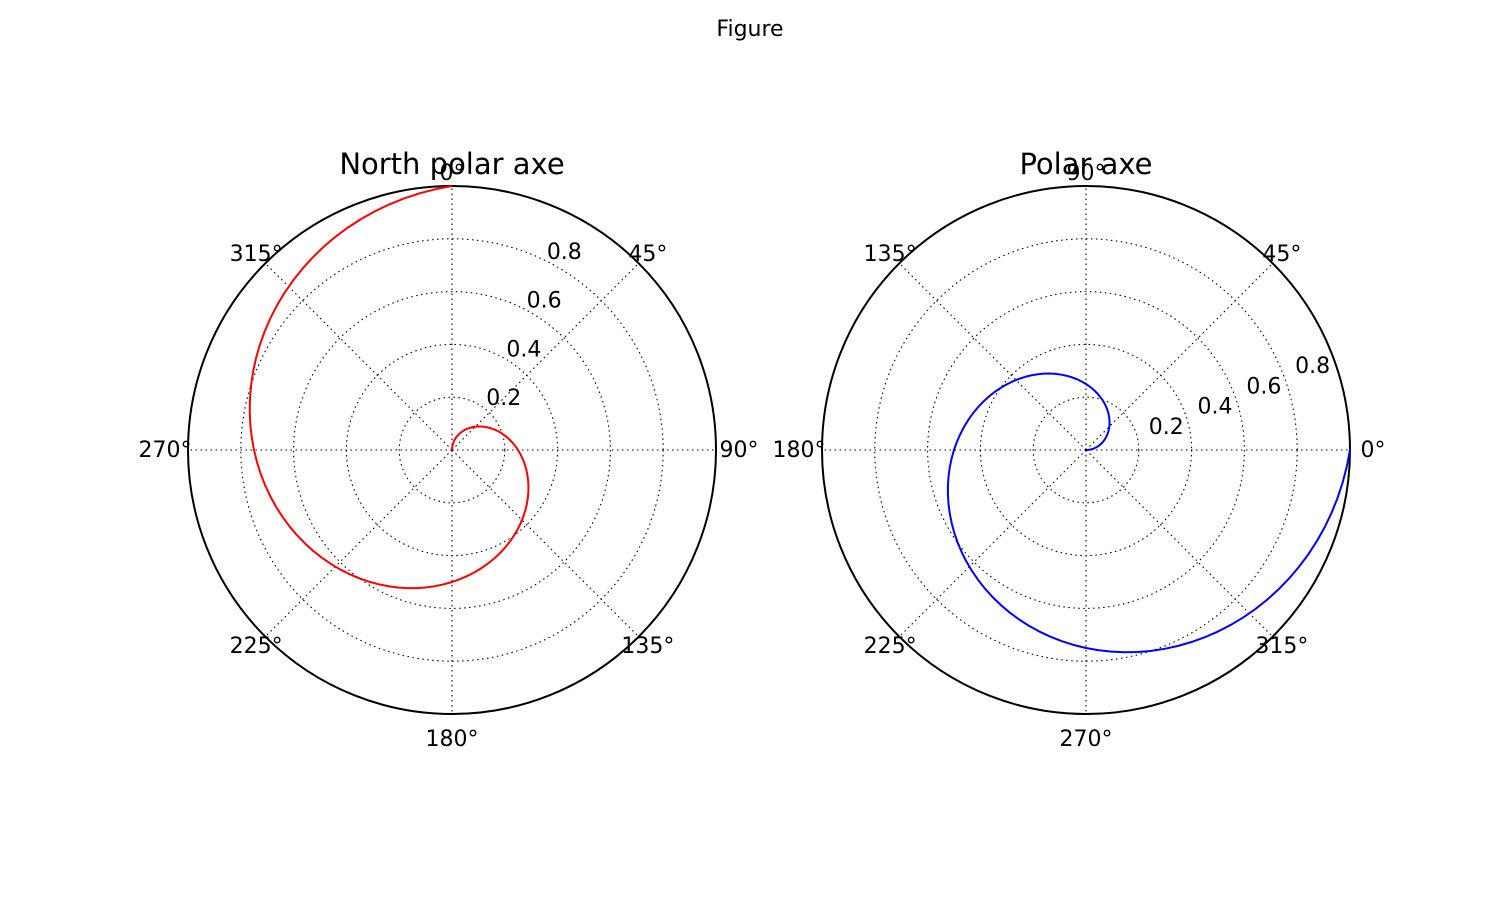 The height and width of the screenshot is (900, 1500). Describe the element at coordinates (452, 173) in the screenshot. I see `north-polar-theta-tick-label-0: 0°` at that location.